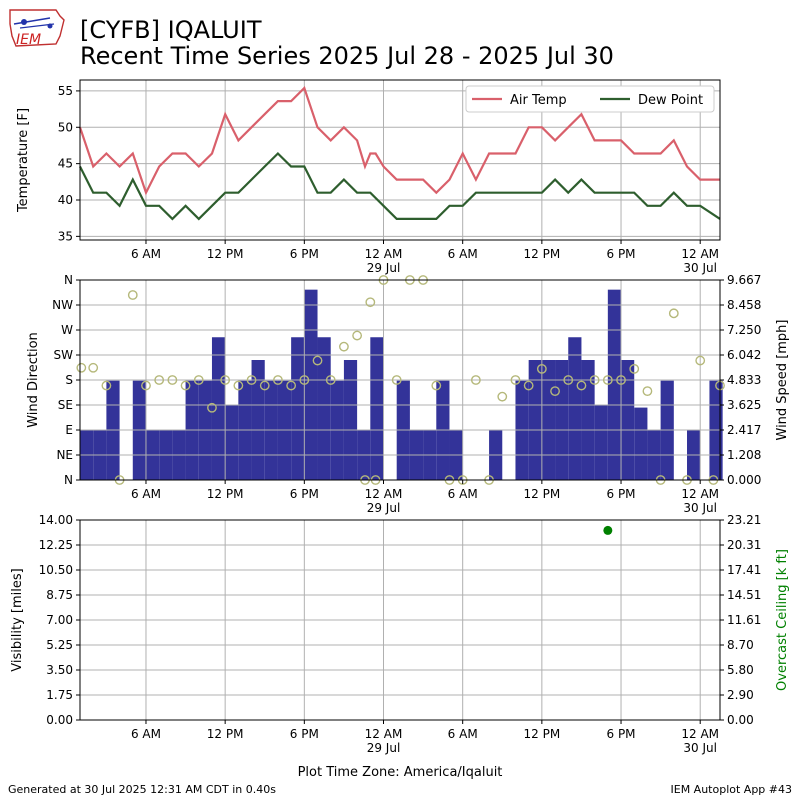  What do you see at coordinates (64, 455) in the screenshot?
I see `y-tick-label: NE` at bounding box center [64, 455].